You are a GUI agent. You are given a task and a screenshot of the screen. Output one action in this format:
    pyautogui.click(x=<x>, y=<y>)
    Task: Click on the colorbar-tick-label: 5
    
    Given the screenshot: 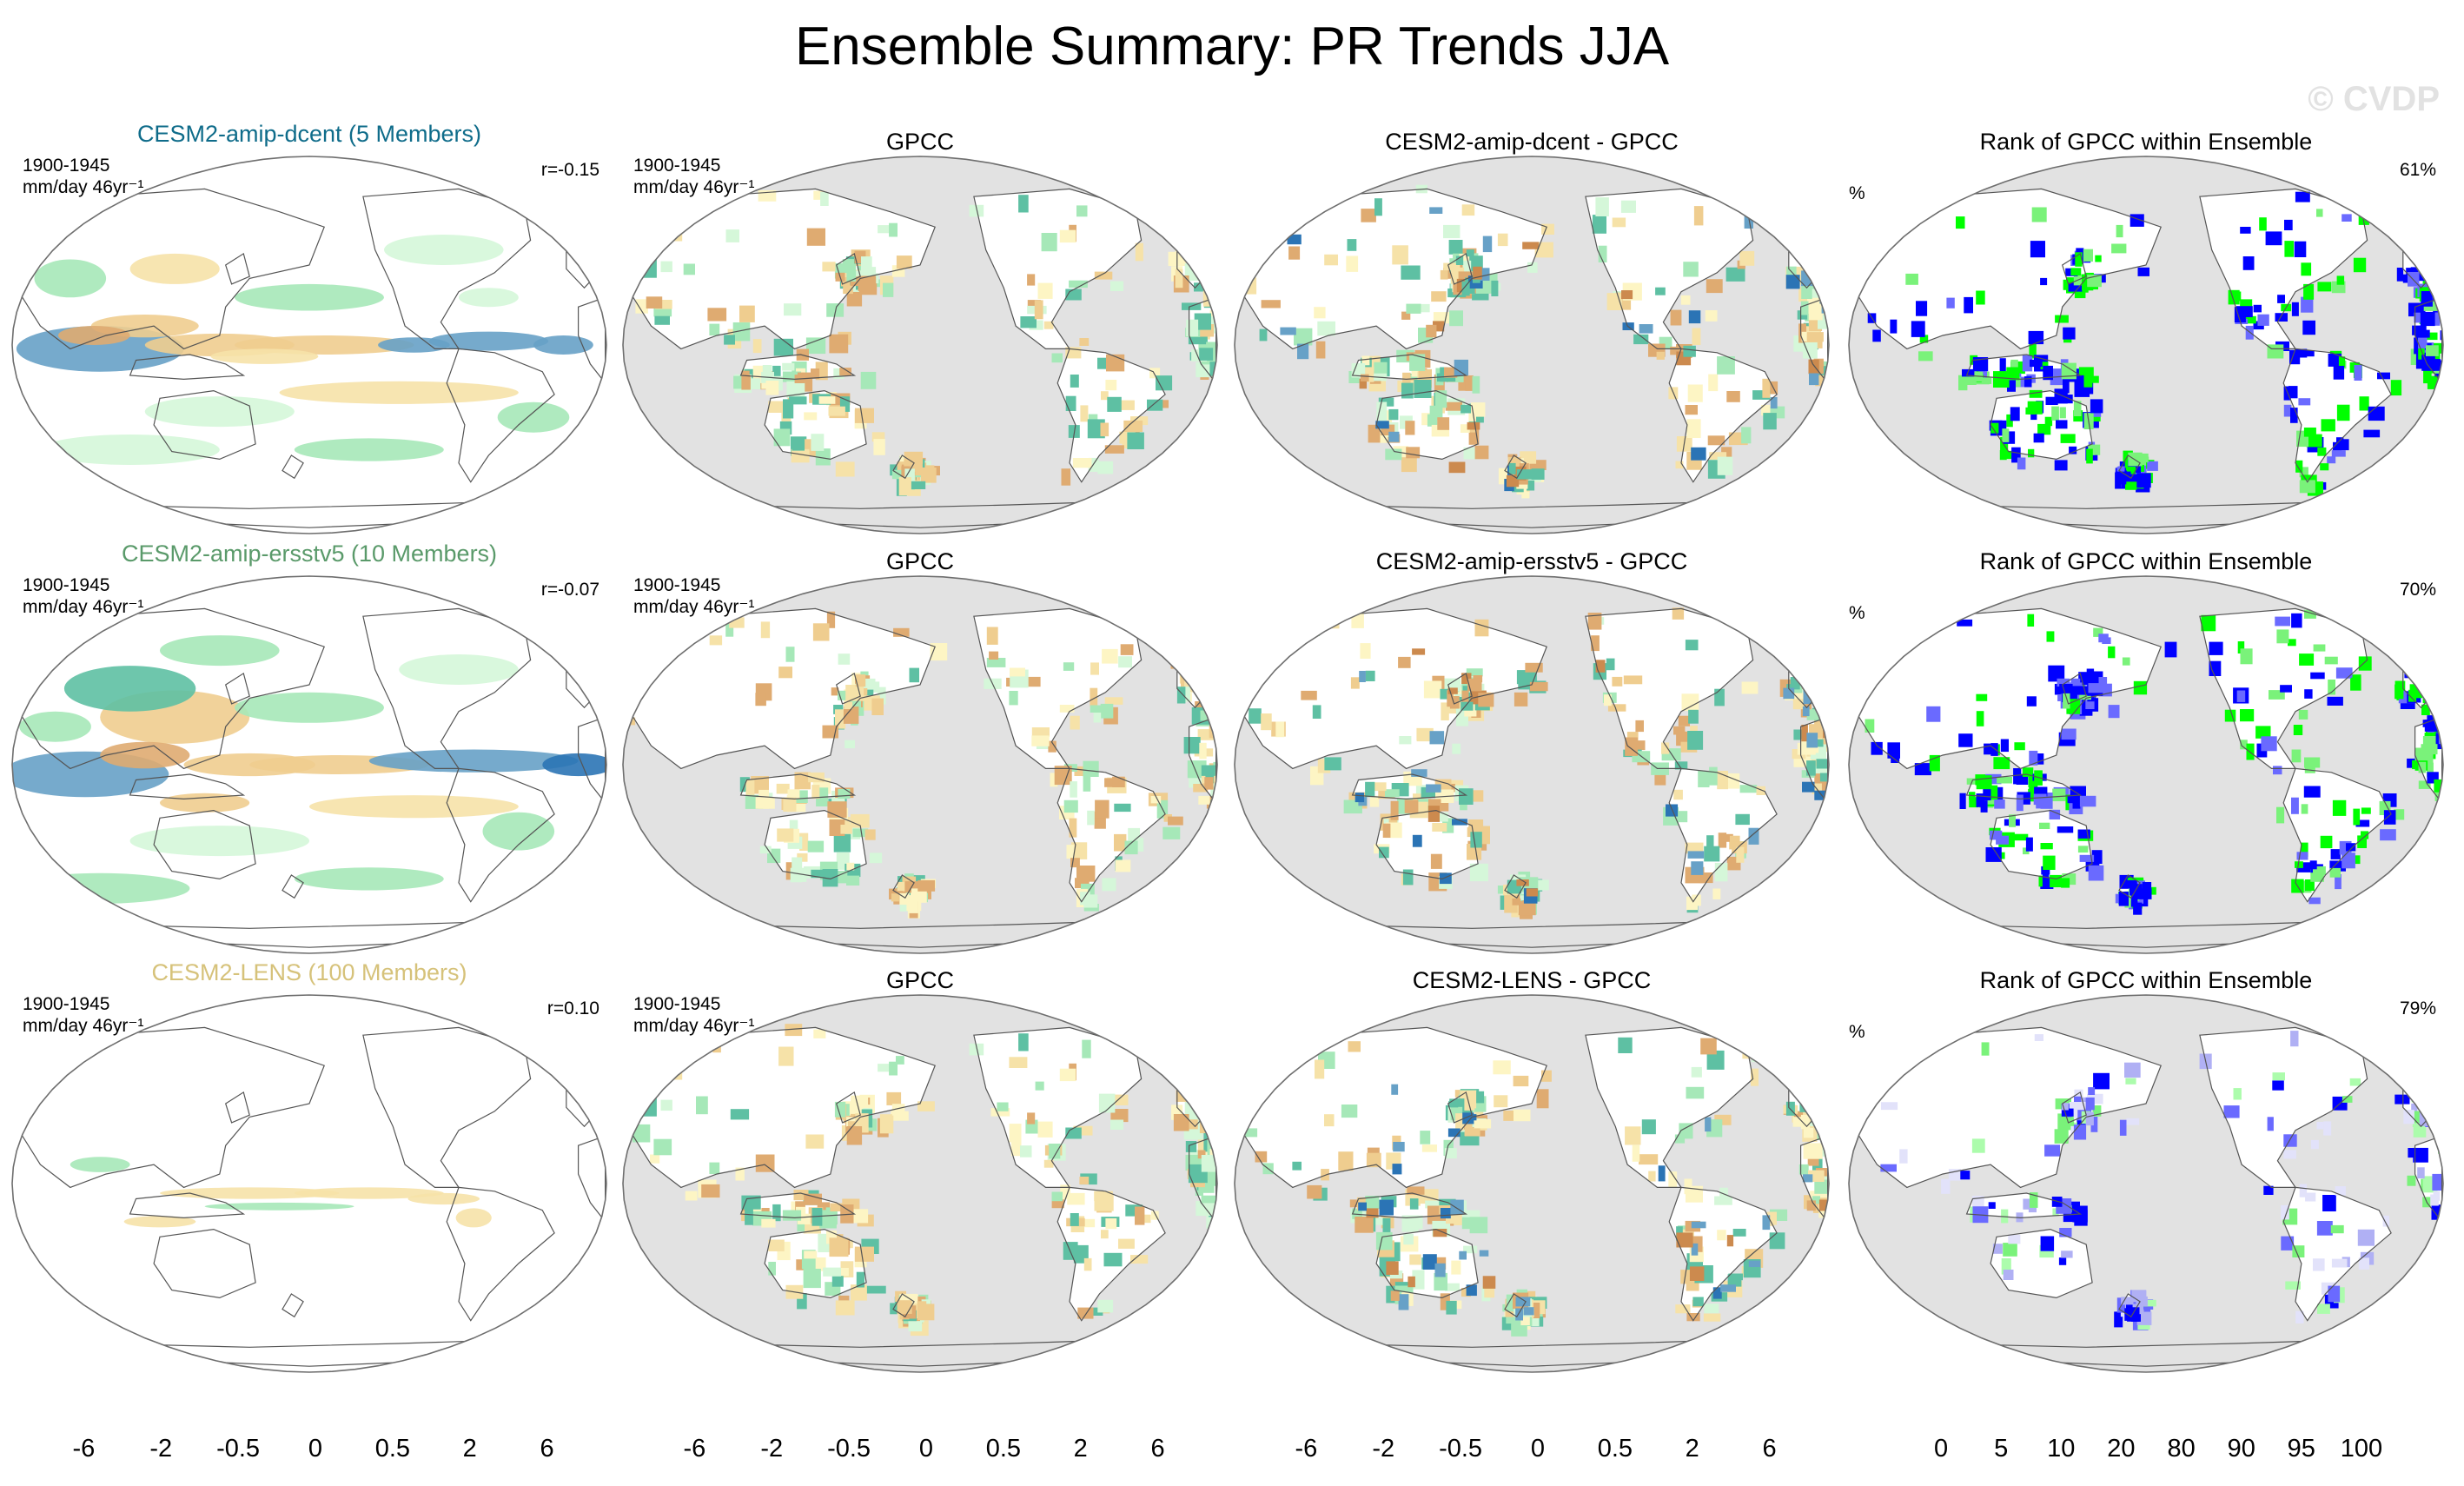 What is the action you would take?
    pyautogui.click(x=2001, y=1449)
    